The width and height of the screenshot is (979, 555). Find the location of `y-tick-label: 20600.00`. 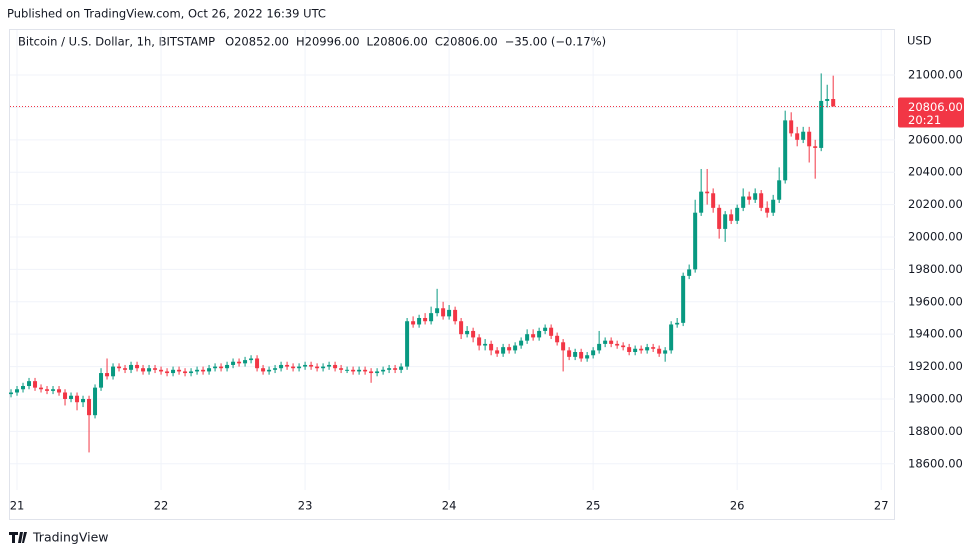

y-tick-label: 20600.00 is located at coordinates (935, 139).